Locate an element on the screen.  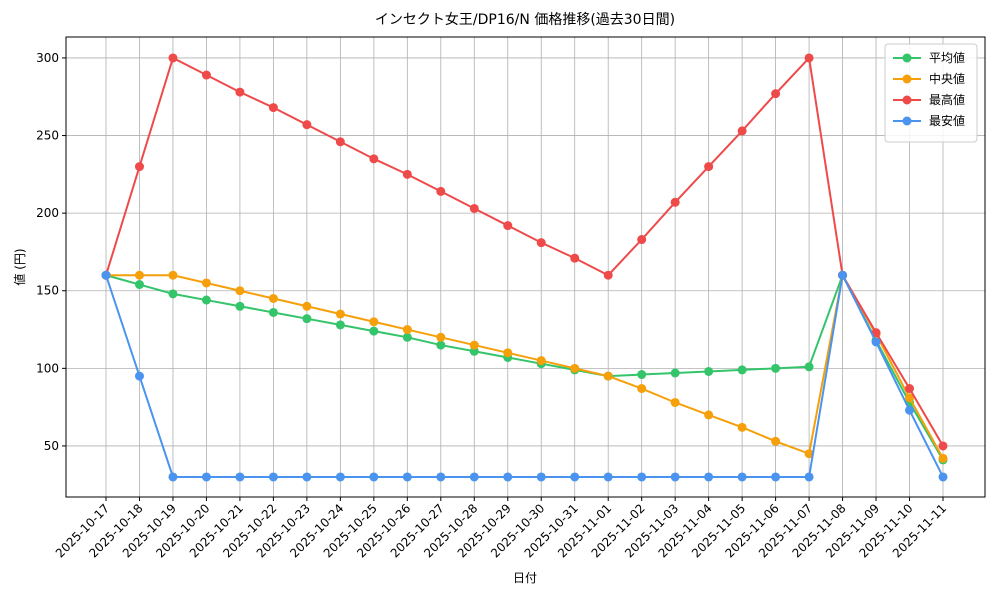
y-tick-label: 50 is located at coordinates (51, 446).